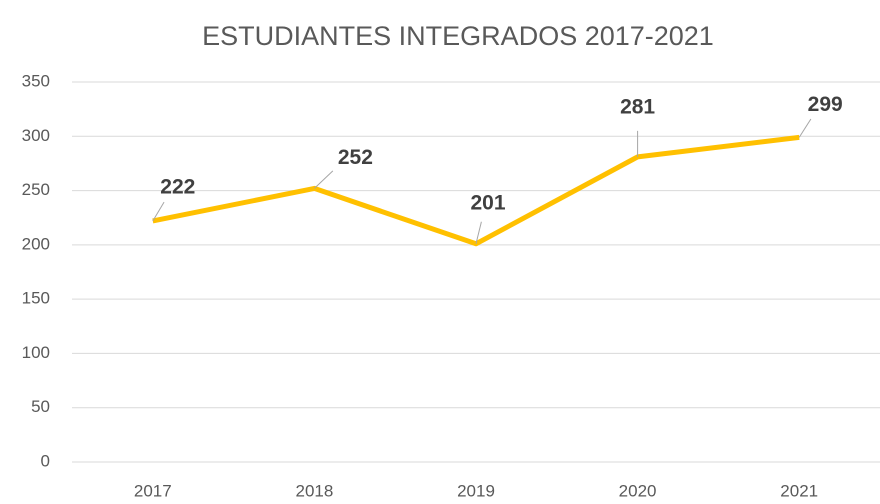 This screenshot has height=504, width=880. I want to click on chart-title: ESTUDIANTES INTEGRADOS 2017-2021, so click(458, 36).